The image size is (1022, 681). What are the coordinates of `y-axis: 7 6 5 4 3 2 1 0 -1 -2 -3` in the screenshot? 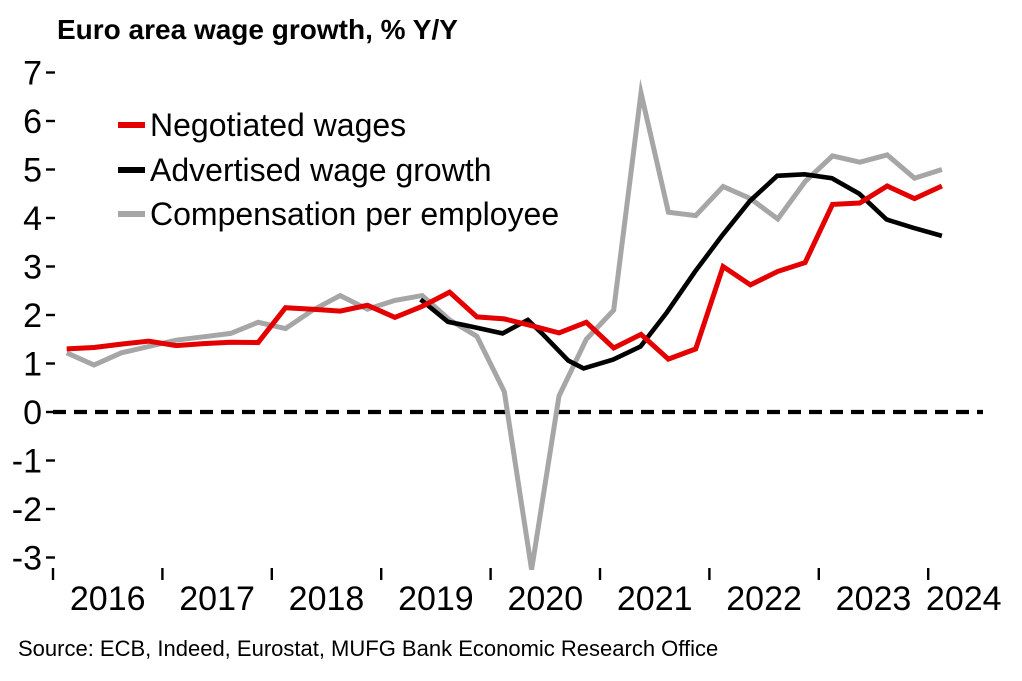 It's located at (33, 316).